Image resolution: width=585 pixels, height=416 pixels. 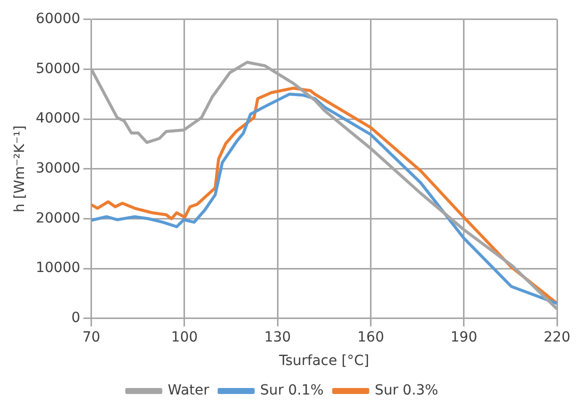 I want to click on x-tick-label: 220, so click(x=557, y=337).